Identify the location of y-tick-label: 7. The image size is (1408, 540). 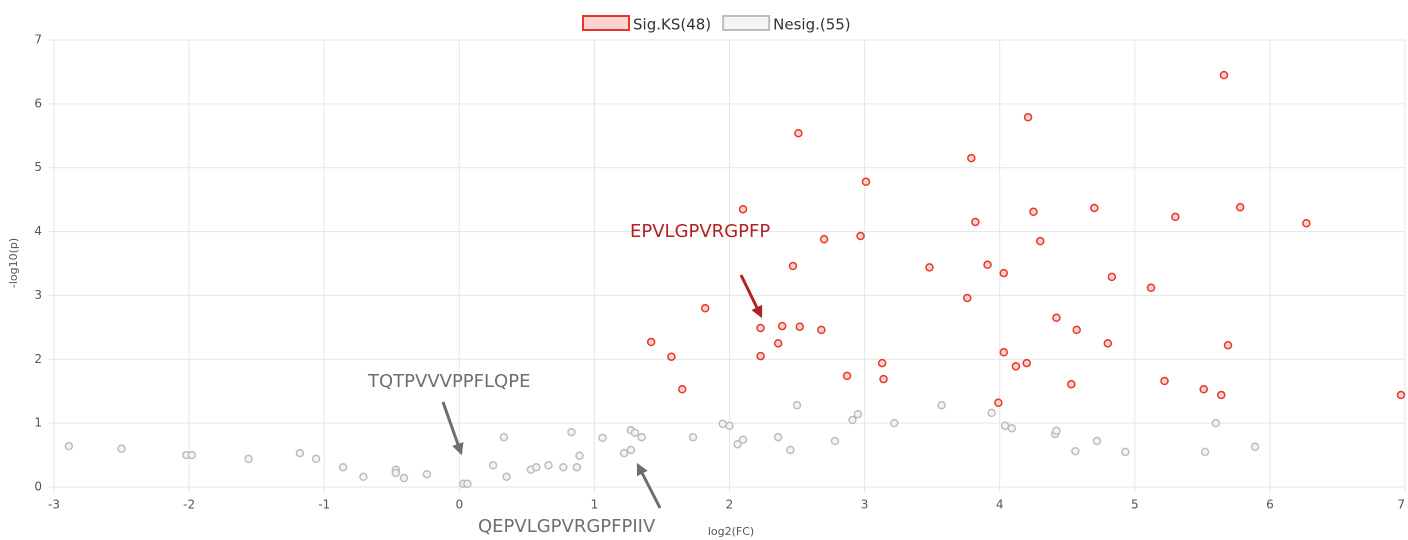
(38, 40).